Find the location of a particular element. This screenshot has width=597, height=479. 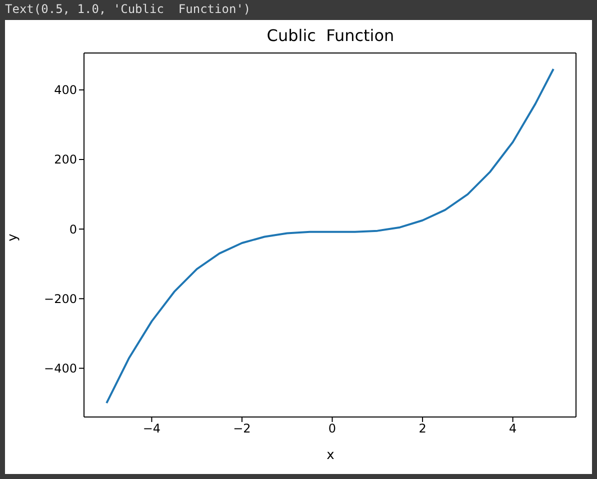

x-tick-label: −4 is located at coordinates (151, 429).